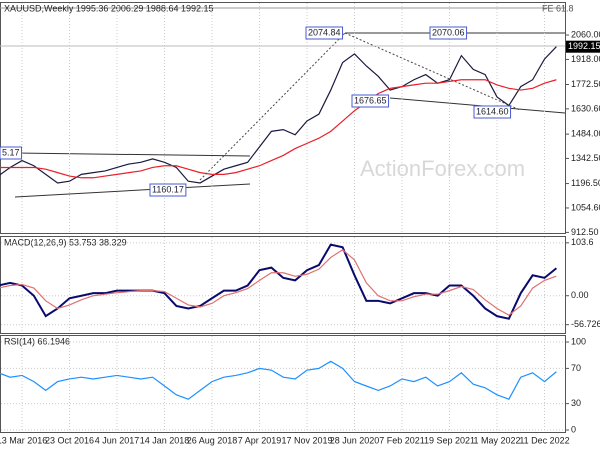  What do you see at coordinates (558, 8) in the screenshot?
I see `annotation: FE 61.8` at bounding box center [558, 8].